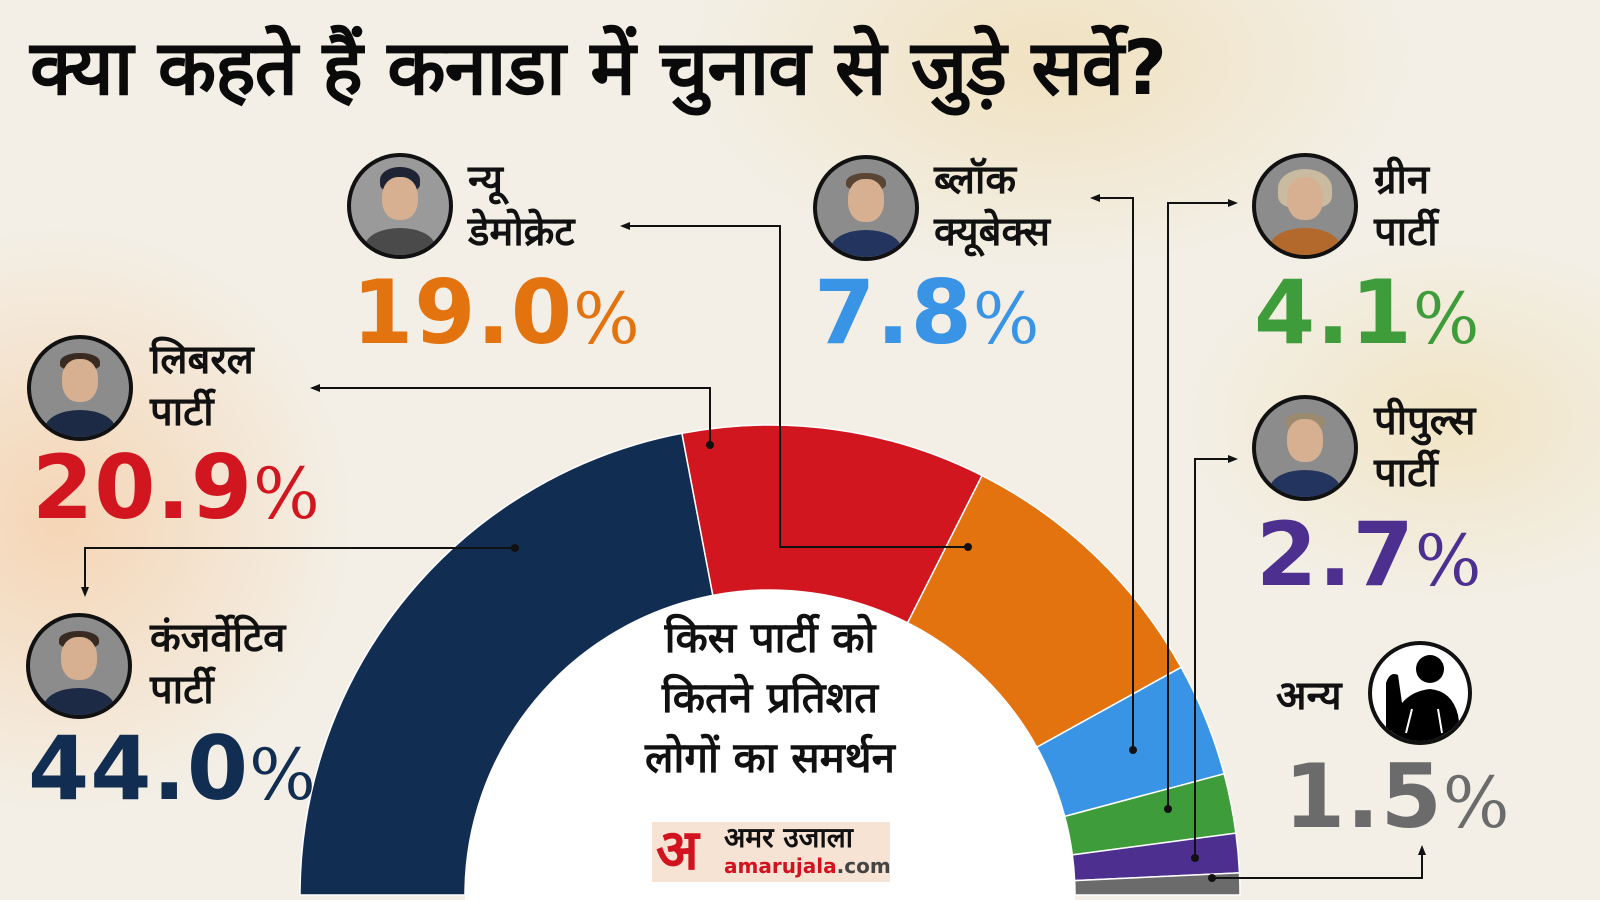 The height and width of the screenshot is (900, 1600). What do you see at coordinates (788, 837) in the screenshot?
I see `logo-name: अमर उजाला` at bounding box center [788, 837].